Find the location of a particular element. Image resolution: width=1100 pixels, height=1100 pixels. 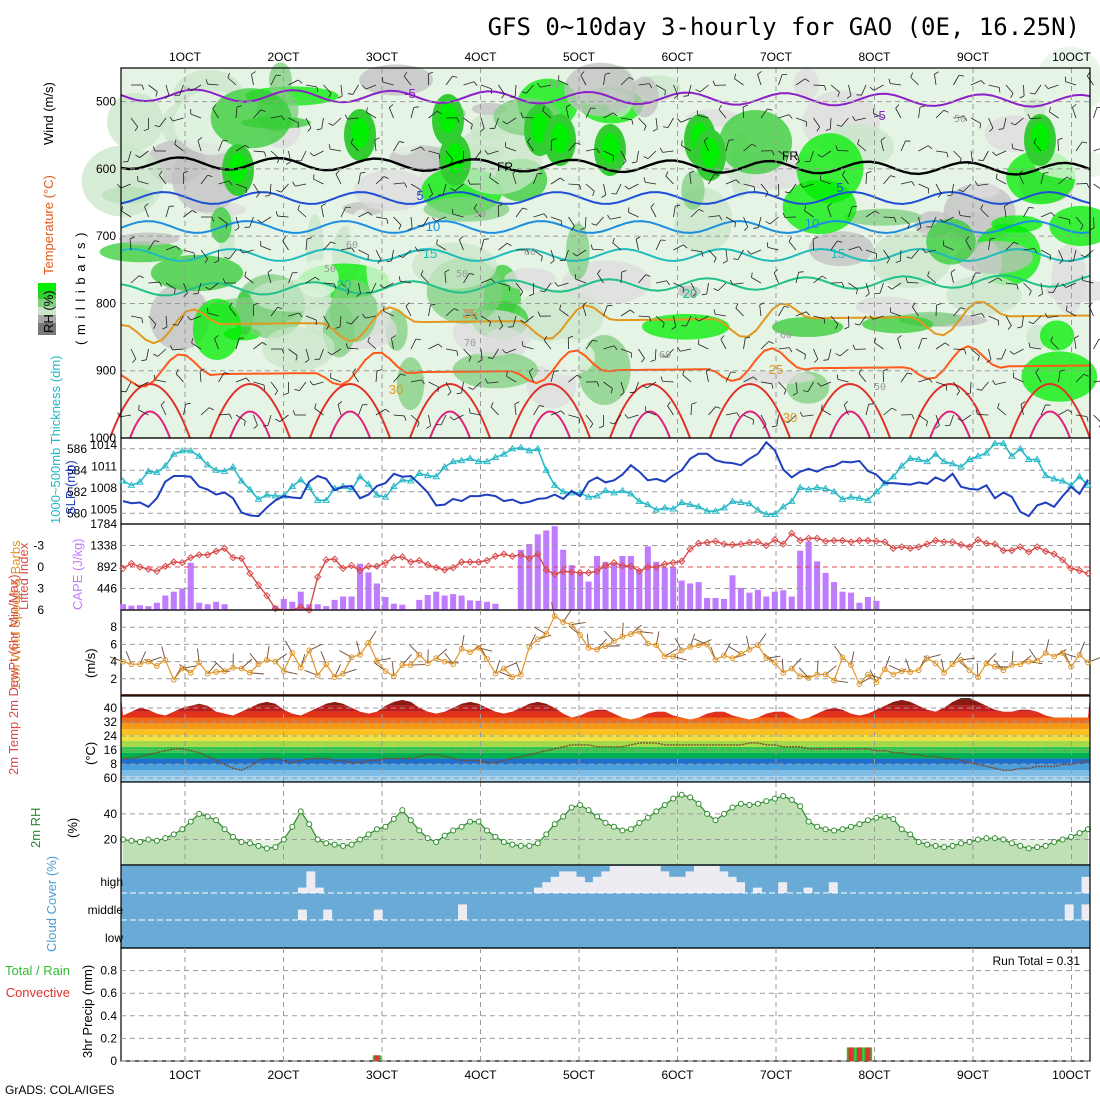

temperature-band is located at coordinates (605, 749).